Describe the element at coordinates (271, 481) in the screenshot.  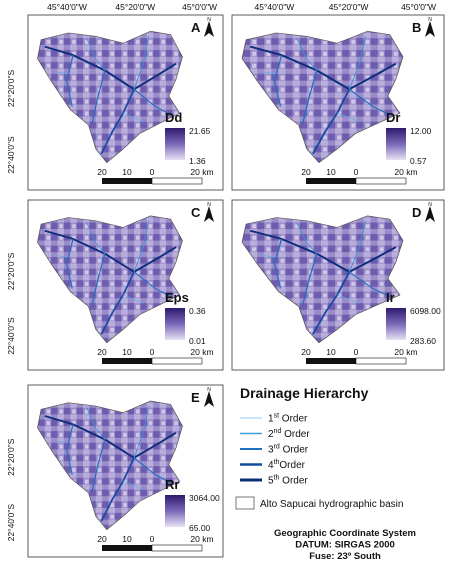
I see `order-number: 5` at that location.